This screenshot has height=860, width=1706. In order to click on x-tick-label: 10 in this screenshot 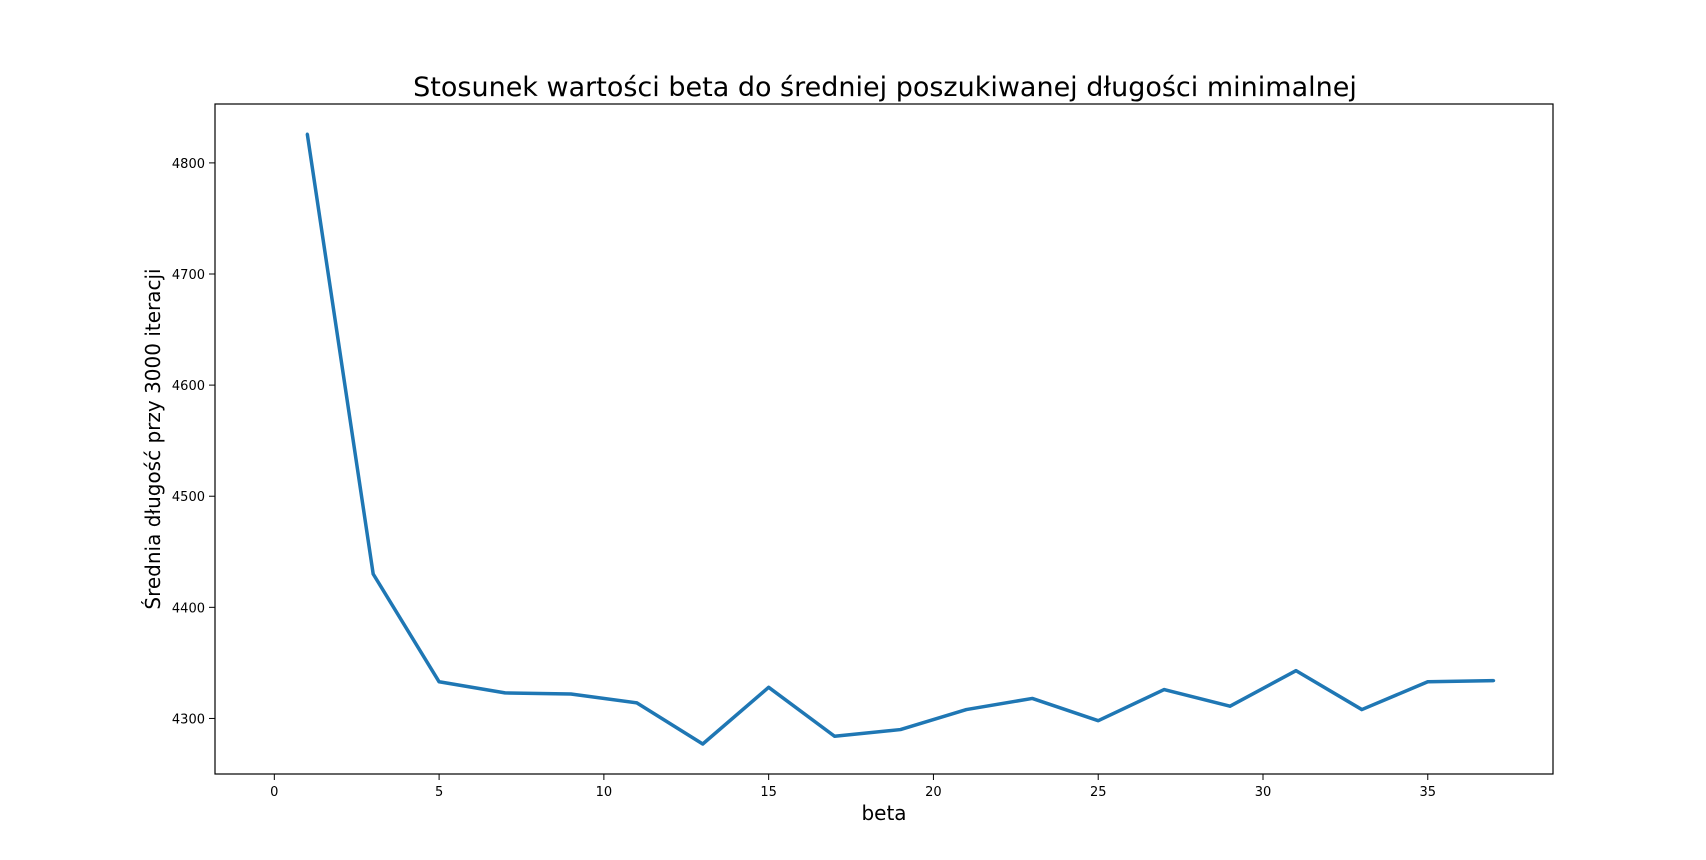, I will do `click(604, 792)`.